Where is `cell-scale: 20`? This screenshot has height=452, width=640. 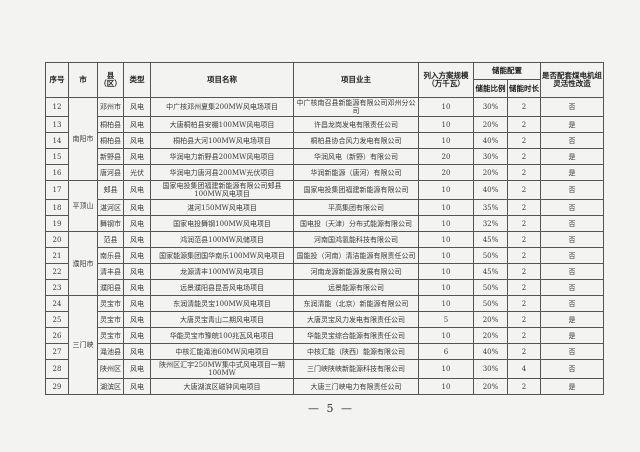 cell-scale: 20 is located at coordinates (446, 172).